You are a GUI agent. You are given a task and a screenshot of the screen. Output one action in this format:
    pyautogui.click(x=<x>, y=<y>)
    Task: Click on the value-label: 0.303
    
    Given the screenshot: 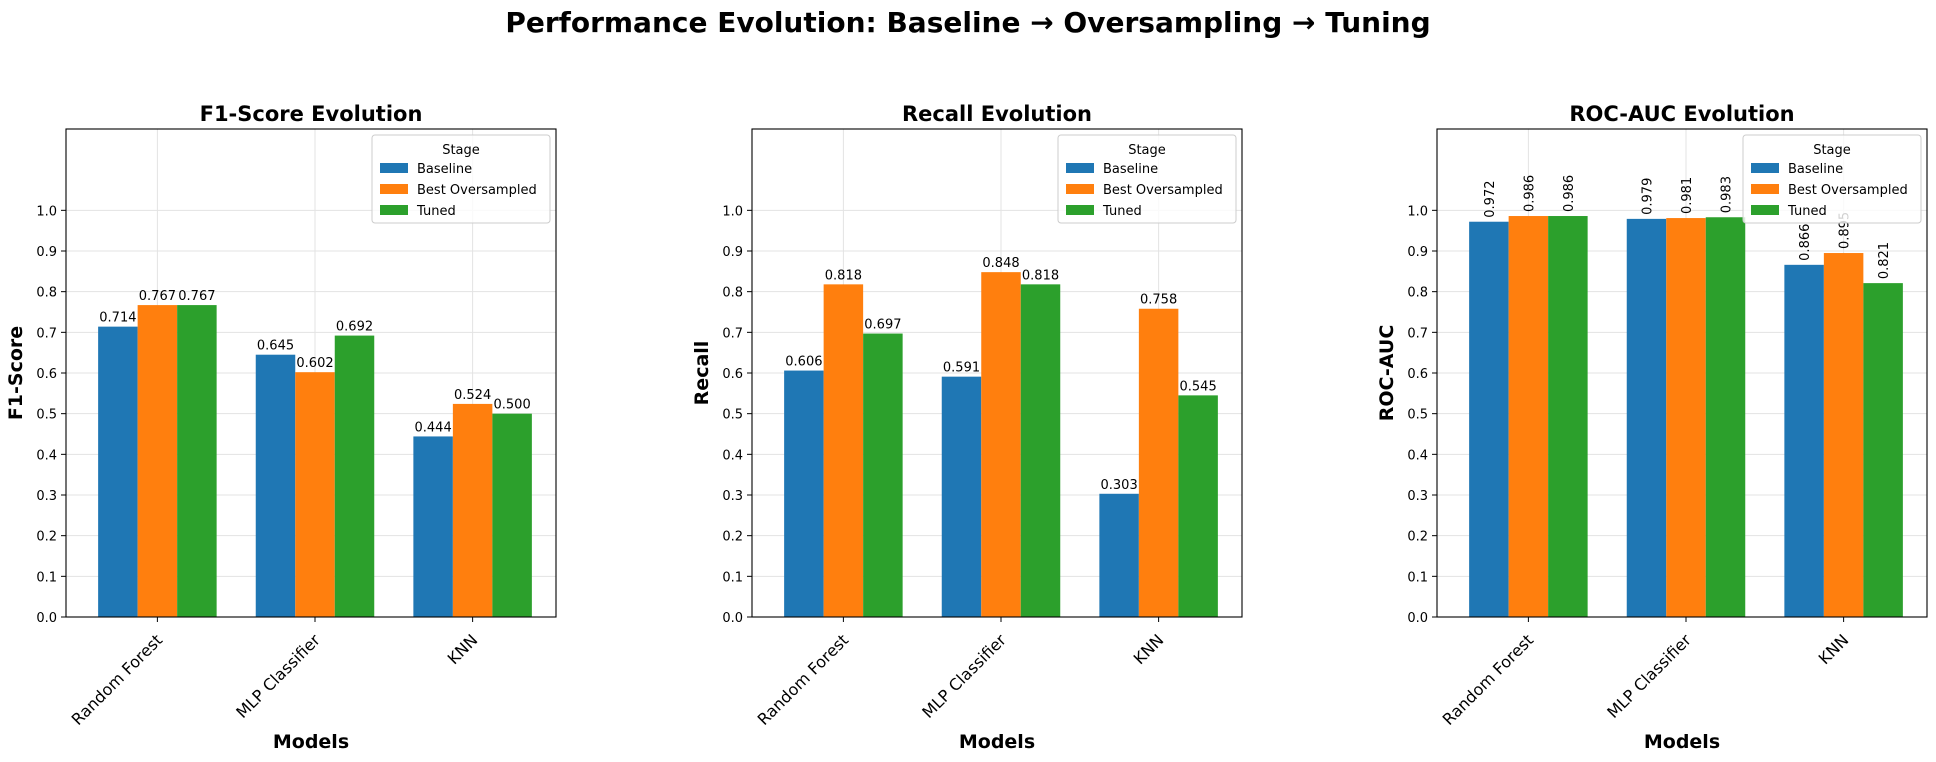 What is the action you would take?
    pyautogui.click(x=1119, y=485)
    